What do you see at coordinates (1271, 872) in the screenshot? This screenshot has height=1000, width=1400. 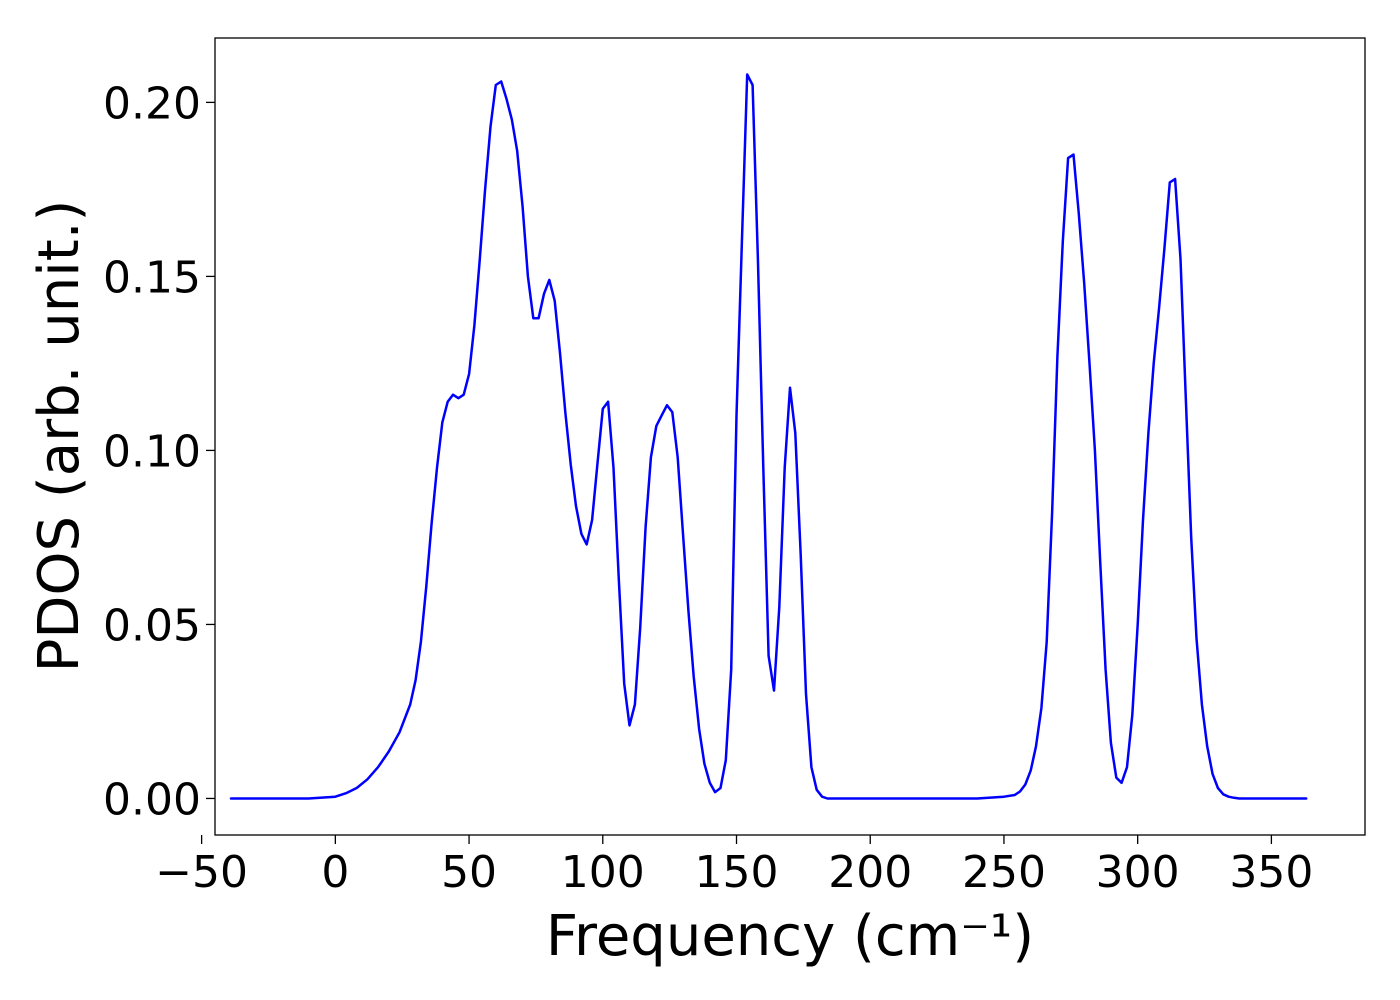 I see `x-tick-label: 350` at bounding box center [1271, 872].